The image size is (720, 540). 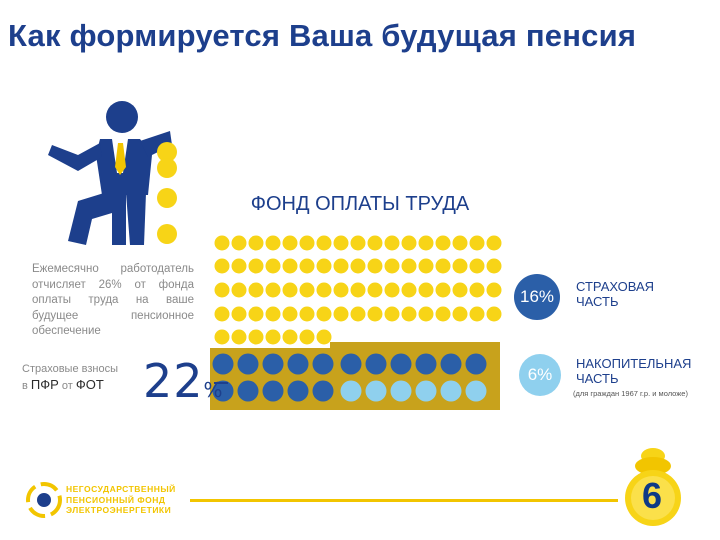 I want to click on connector-line, so click(x=221, y=383).